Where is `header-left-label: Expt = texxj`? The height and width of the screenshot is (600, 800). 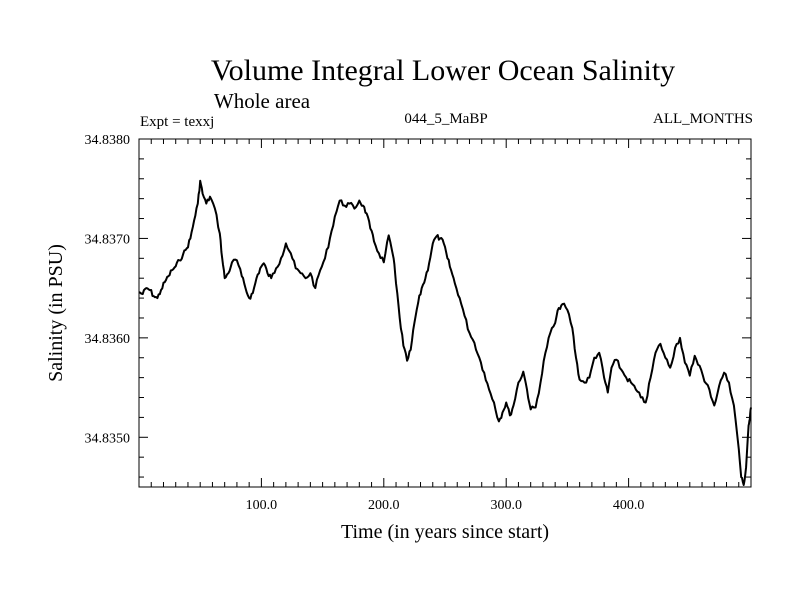
header-left-label: Expt = texxj is located at coordinates (177, 122).